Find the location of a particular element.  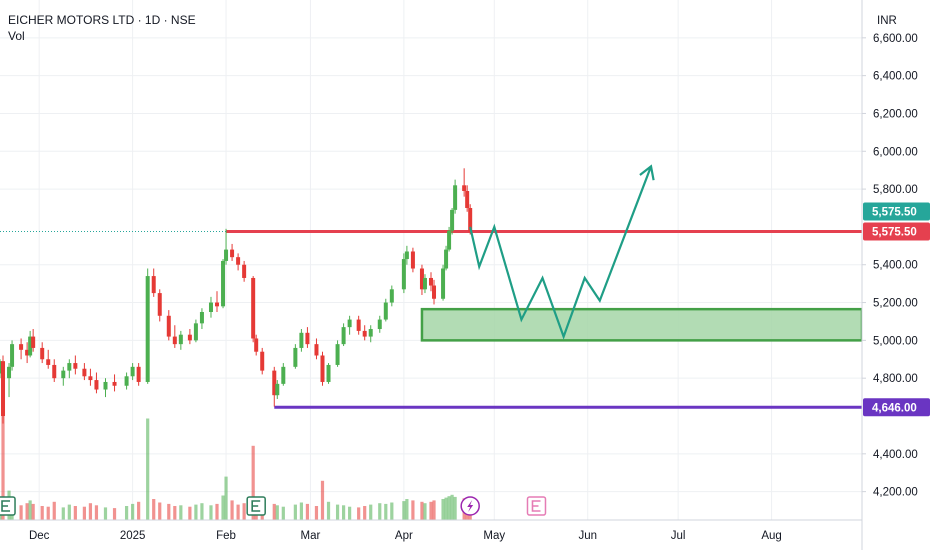

projection-path is located at coordinates (562, 252).